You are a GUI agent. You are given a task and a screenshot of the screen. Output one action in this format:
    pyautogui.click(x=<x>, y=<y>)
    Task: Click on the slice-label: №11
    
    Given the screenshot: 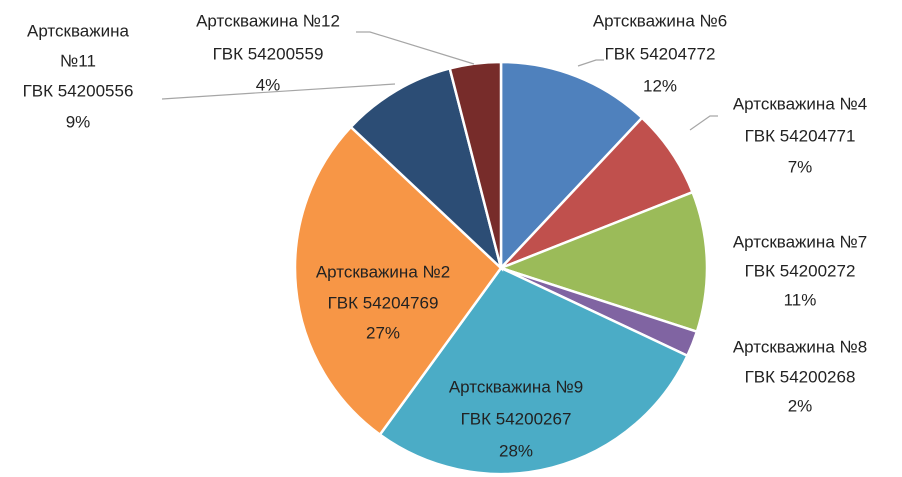 What is the action you would take?
    pyautogui.click(x=78, y=60)
    